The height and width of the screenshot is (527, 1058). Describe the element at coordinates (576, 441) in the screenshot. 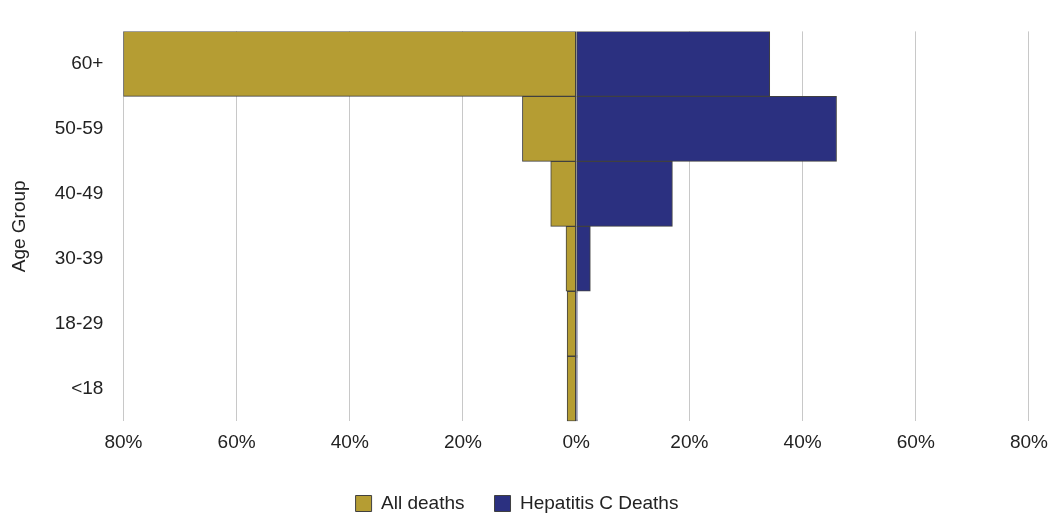

I see `x-tick-label: 0%` at that location.